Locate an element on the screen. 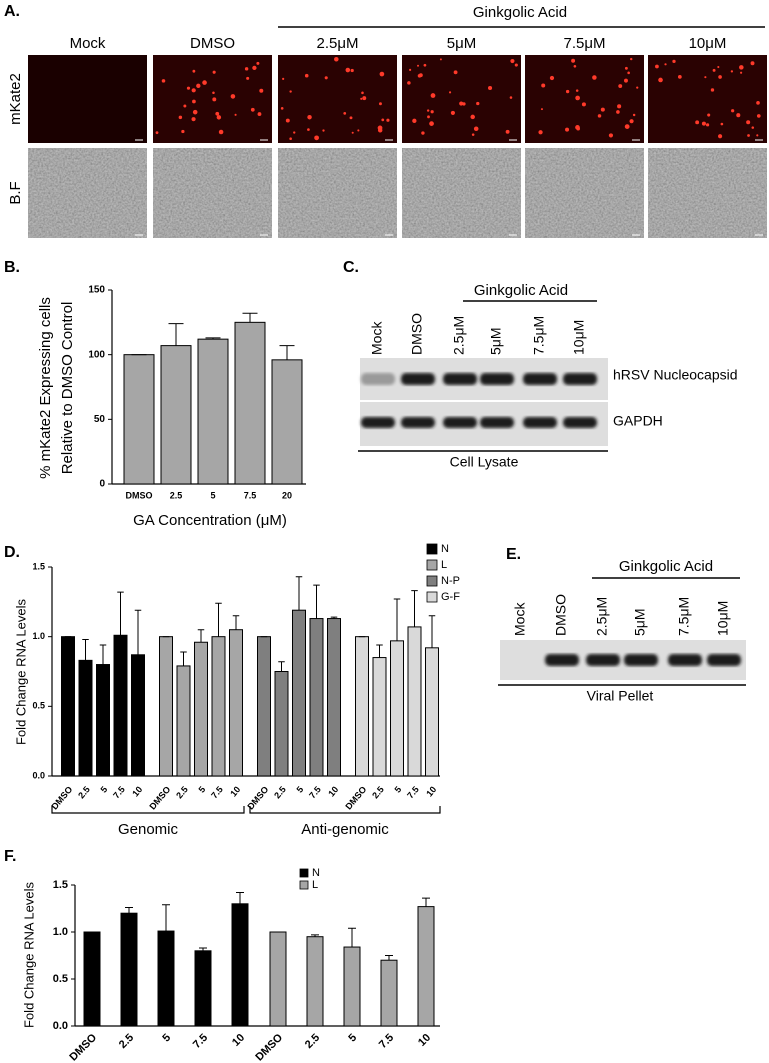 This screenshot has width=769, height=1063. column-label: 7.5μM is located at coordinates (585, 43).